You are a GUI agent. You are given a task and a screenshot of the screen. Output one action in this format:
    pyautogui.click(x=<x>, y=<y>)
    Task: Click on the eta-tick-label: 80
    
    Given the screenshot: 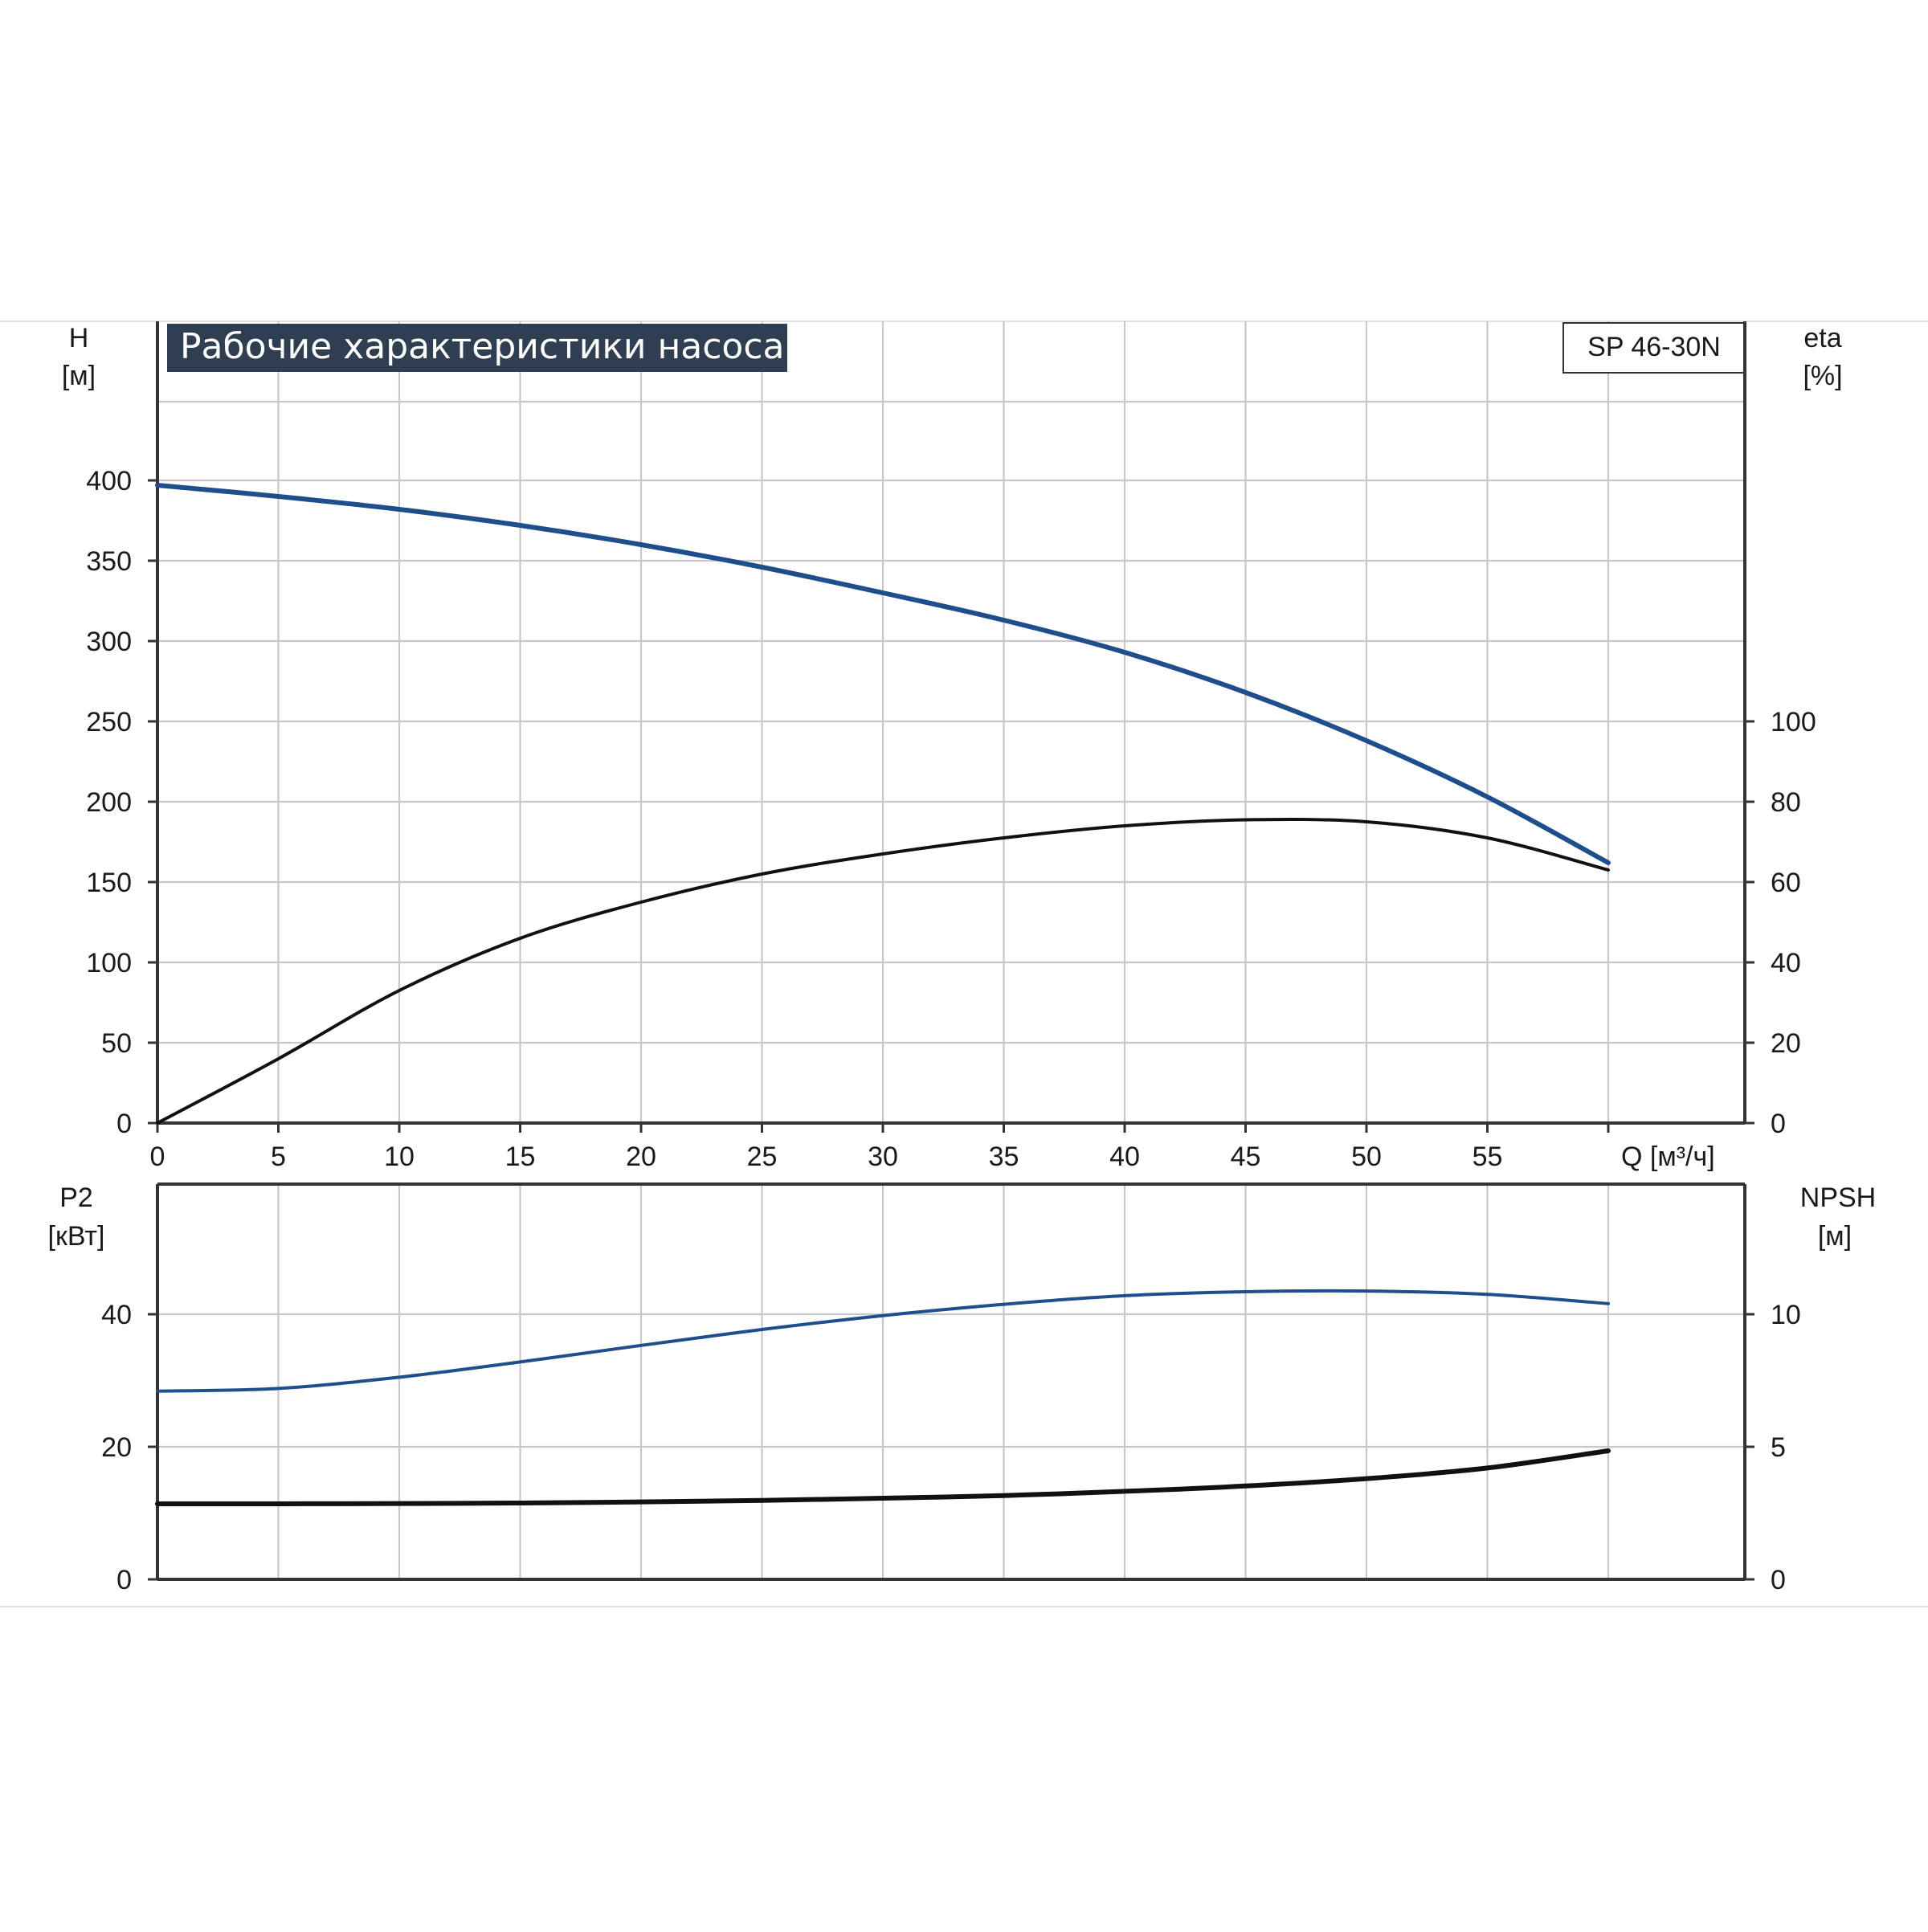 What is the action you would take?
    pyautogui.click(x=1786, y=803)
    